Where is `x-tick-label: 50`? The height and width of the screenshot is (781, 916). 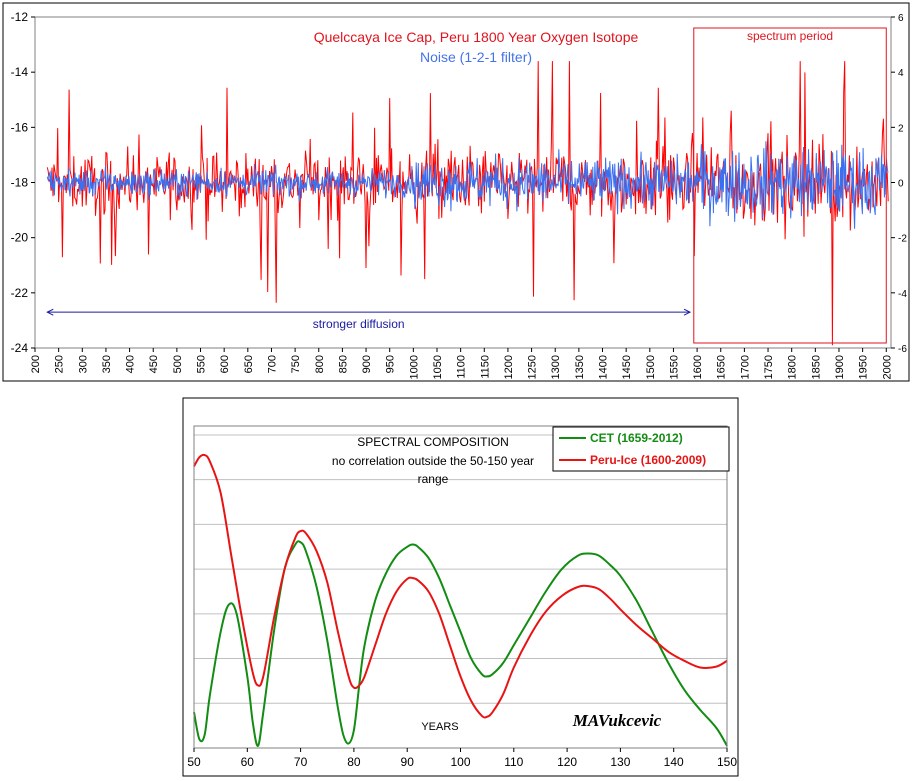
x-tick-label: 50 is located at coordinates (194, 762).